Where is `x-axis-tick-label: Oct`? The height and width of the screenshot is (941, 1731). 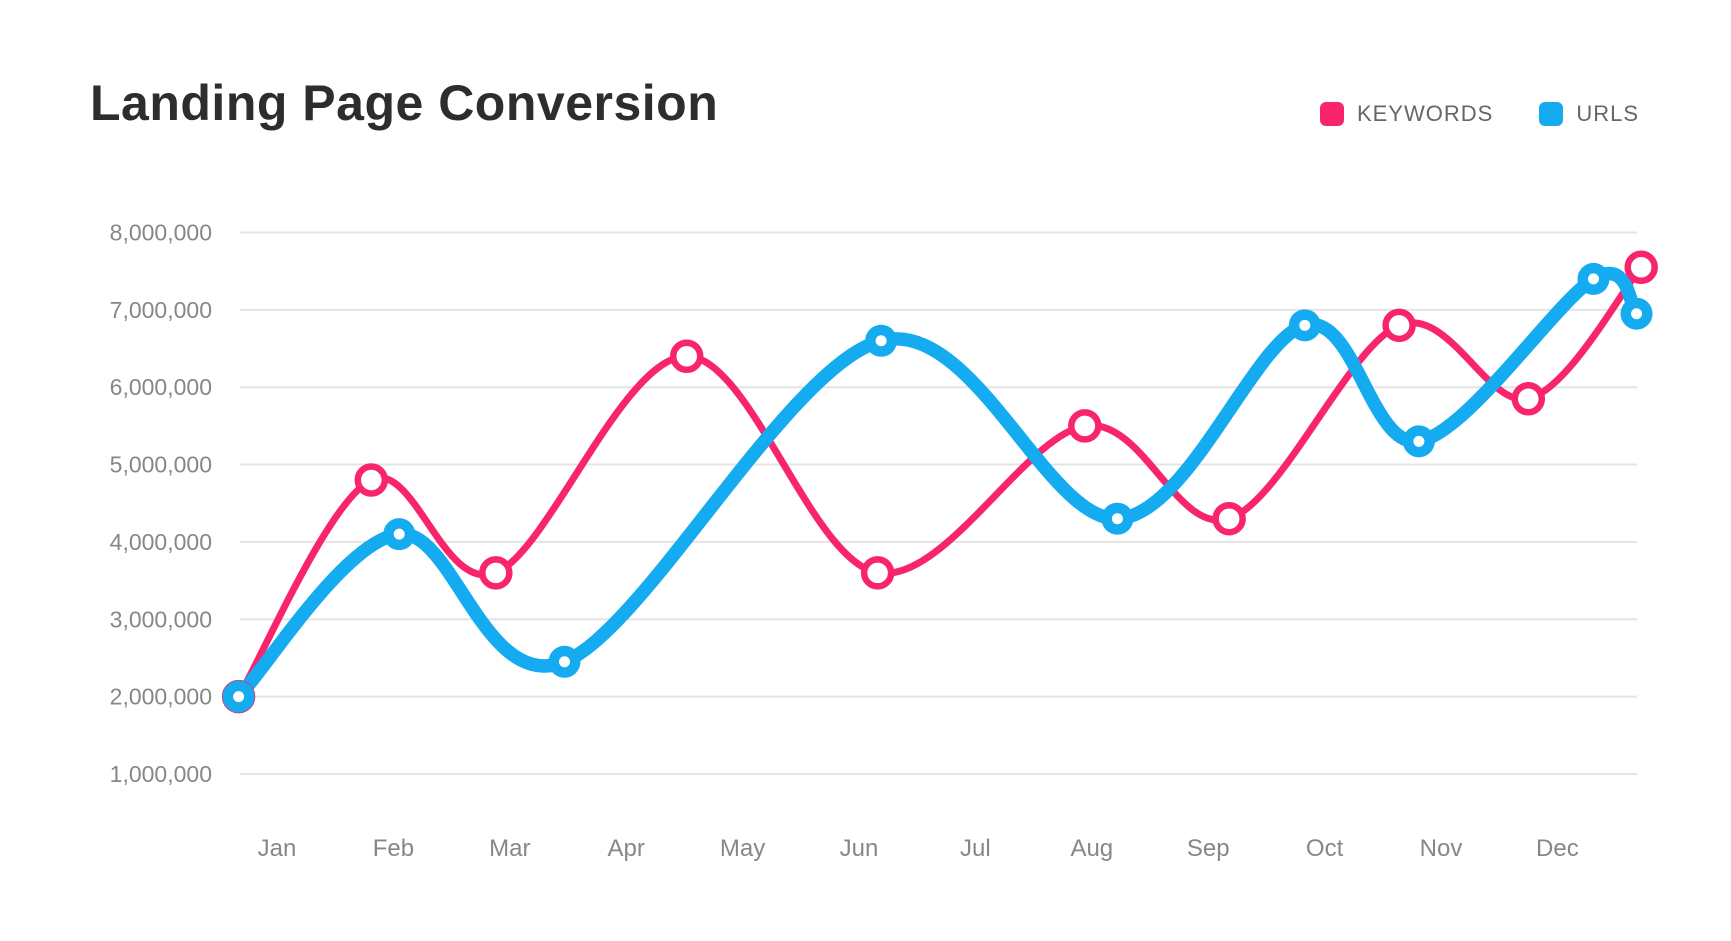 x-axis-tick-label: Oct is located at coordinates (1325, 848).